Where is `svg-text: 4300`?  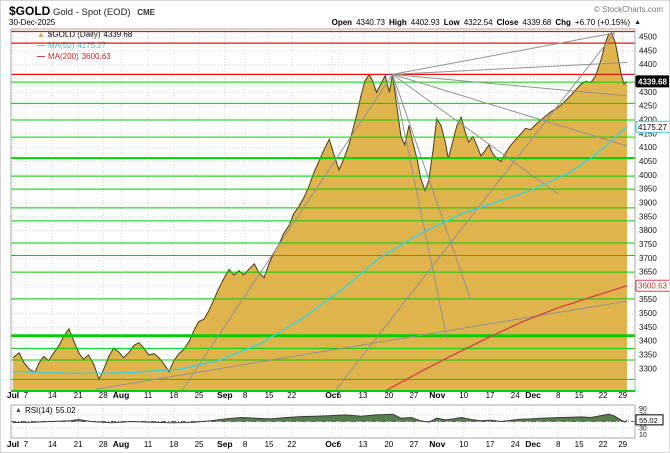 svg-text: 4300 is located at coordinates (648, 92).